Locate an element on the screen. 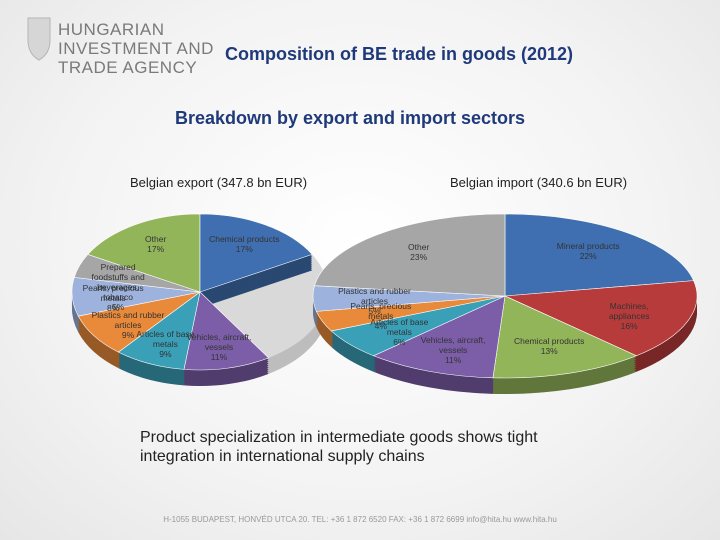 This screenshot has height=540, width=720. slice-label: Plastics and rubber articles 9% is located at coordinates (128, 325).